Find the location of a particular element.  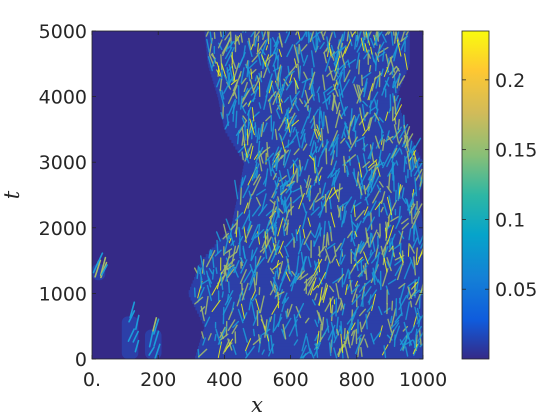

y-axis-label: t is located at coordinates (12, 194).